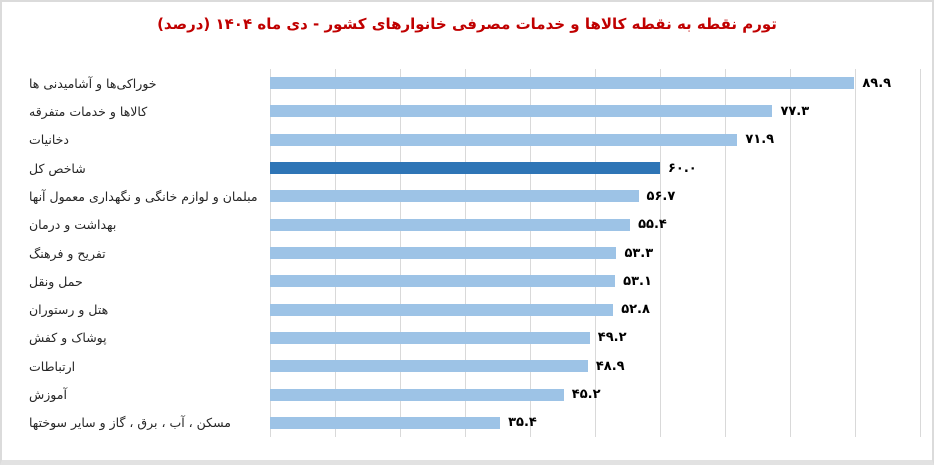  I want to click on category-label: مسکن ، آب ، برق ، گاز و سایر سوختها, so click(130, 423).